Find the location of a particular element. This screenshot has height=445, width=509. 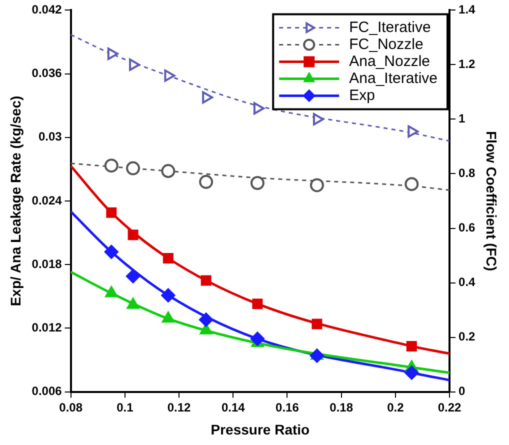

y-tick-label: 0.012 is located at coordinates (47, 327).